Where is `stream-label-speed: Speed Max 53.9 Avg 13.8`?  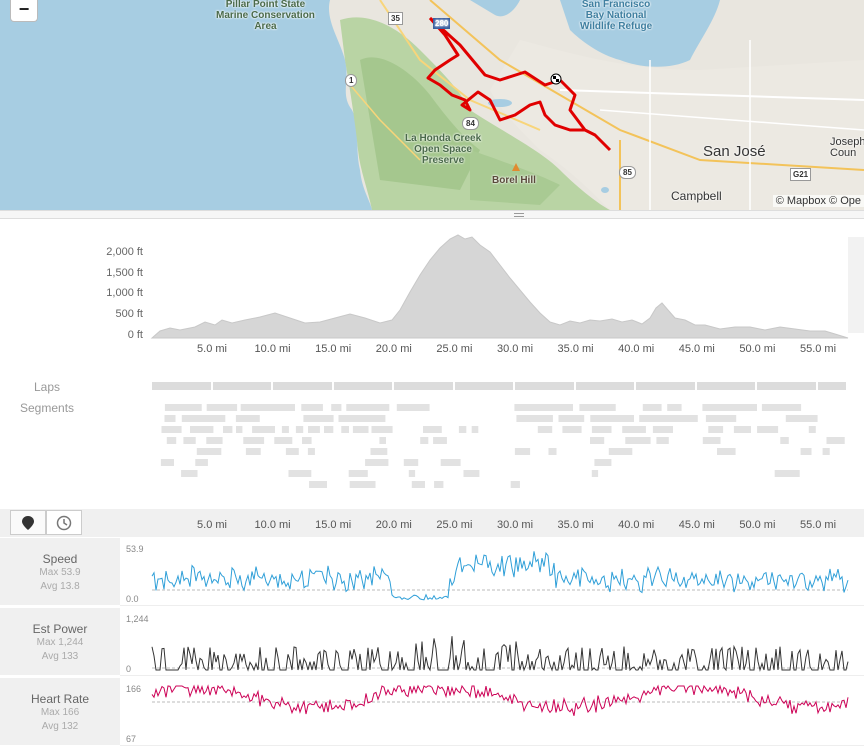 stream-label-speed: Speed Max 53.9 Avg 13.8 is located at coordinates (60, 572).